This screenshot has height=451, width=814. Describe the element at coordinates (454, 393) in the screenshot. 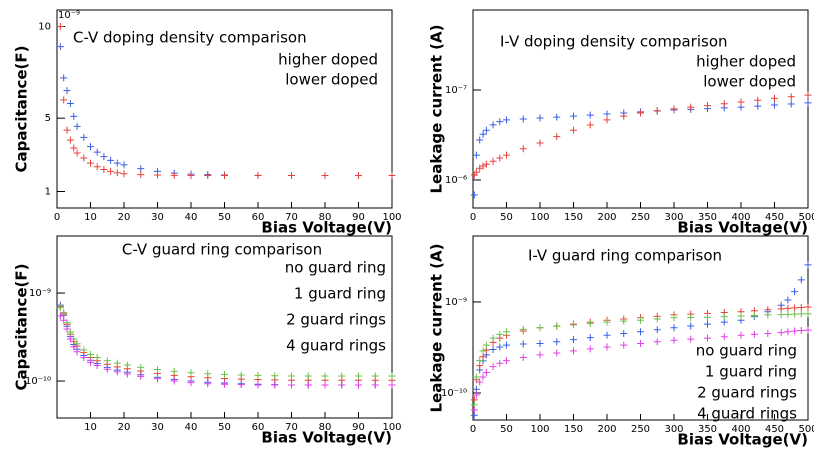

I see `y-tick-label: 10⁻¹⁰` at that location.